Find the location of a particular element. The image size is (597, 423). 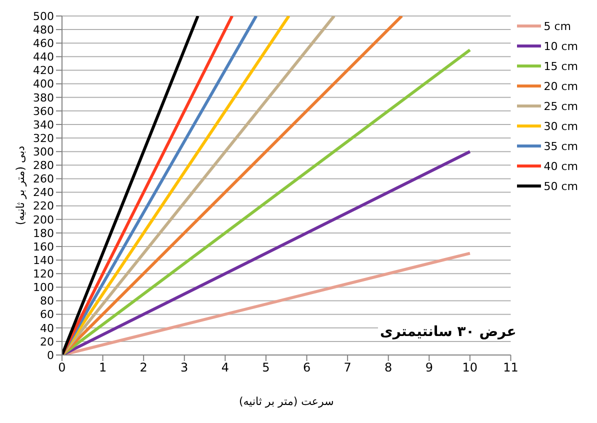

y-tick-label: 240 is located at coordinates (43, 193).